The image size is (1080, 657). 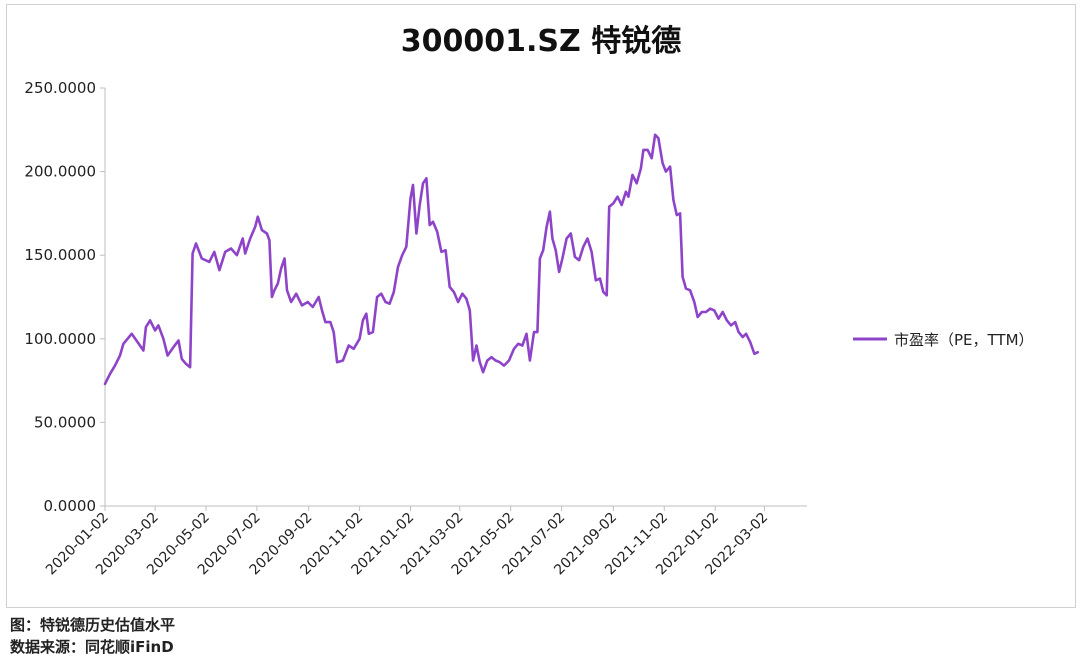 I want to click on data-source: 数据来源：同花顺iFinD, so click(x=92, y=647).